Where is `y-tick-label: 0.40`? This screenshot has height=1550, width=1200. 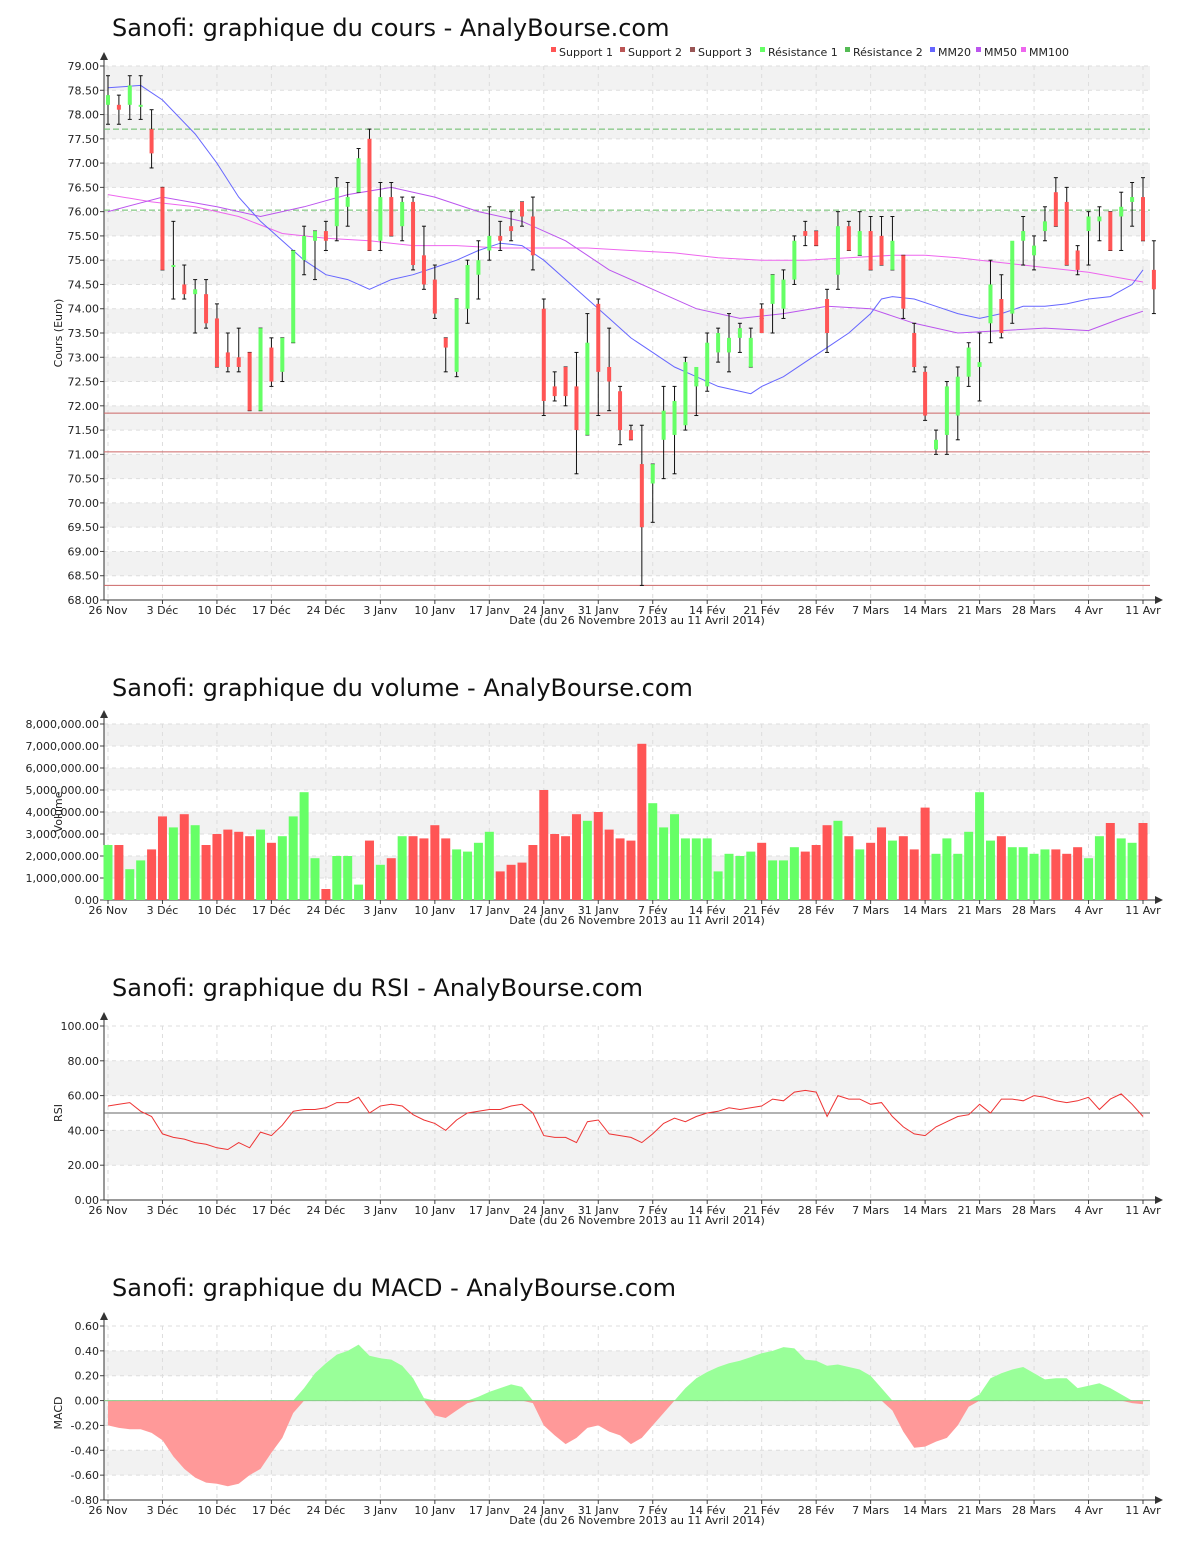
y-tick-label: 0.40 is located at coordinates (87, 1351).